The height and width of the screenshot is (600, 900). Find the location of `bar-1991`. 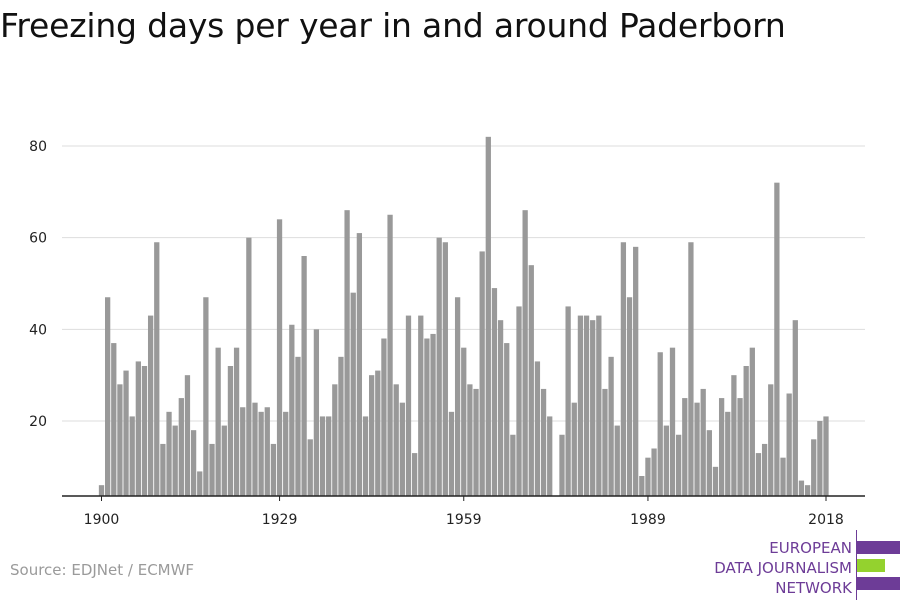

bar-1991 is located at coordinates (660, 424).